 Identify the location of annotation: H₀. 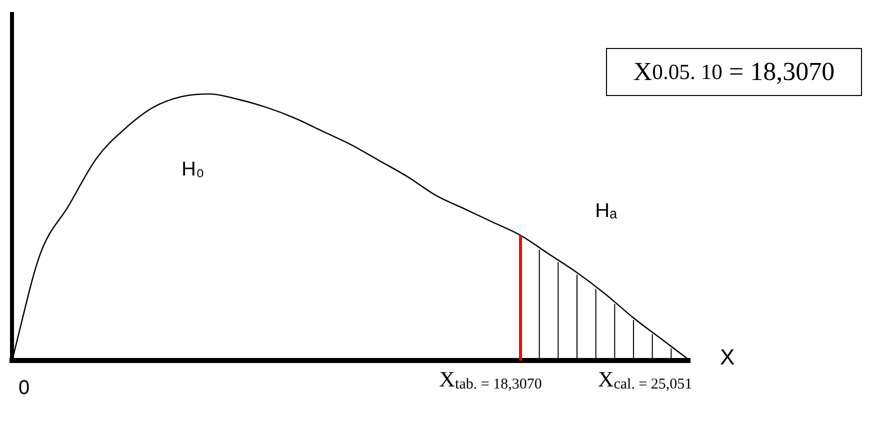
(193, 169).